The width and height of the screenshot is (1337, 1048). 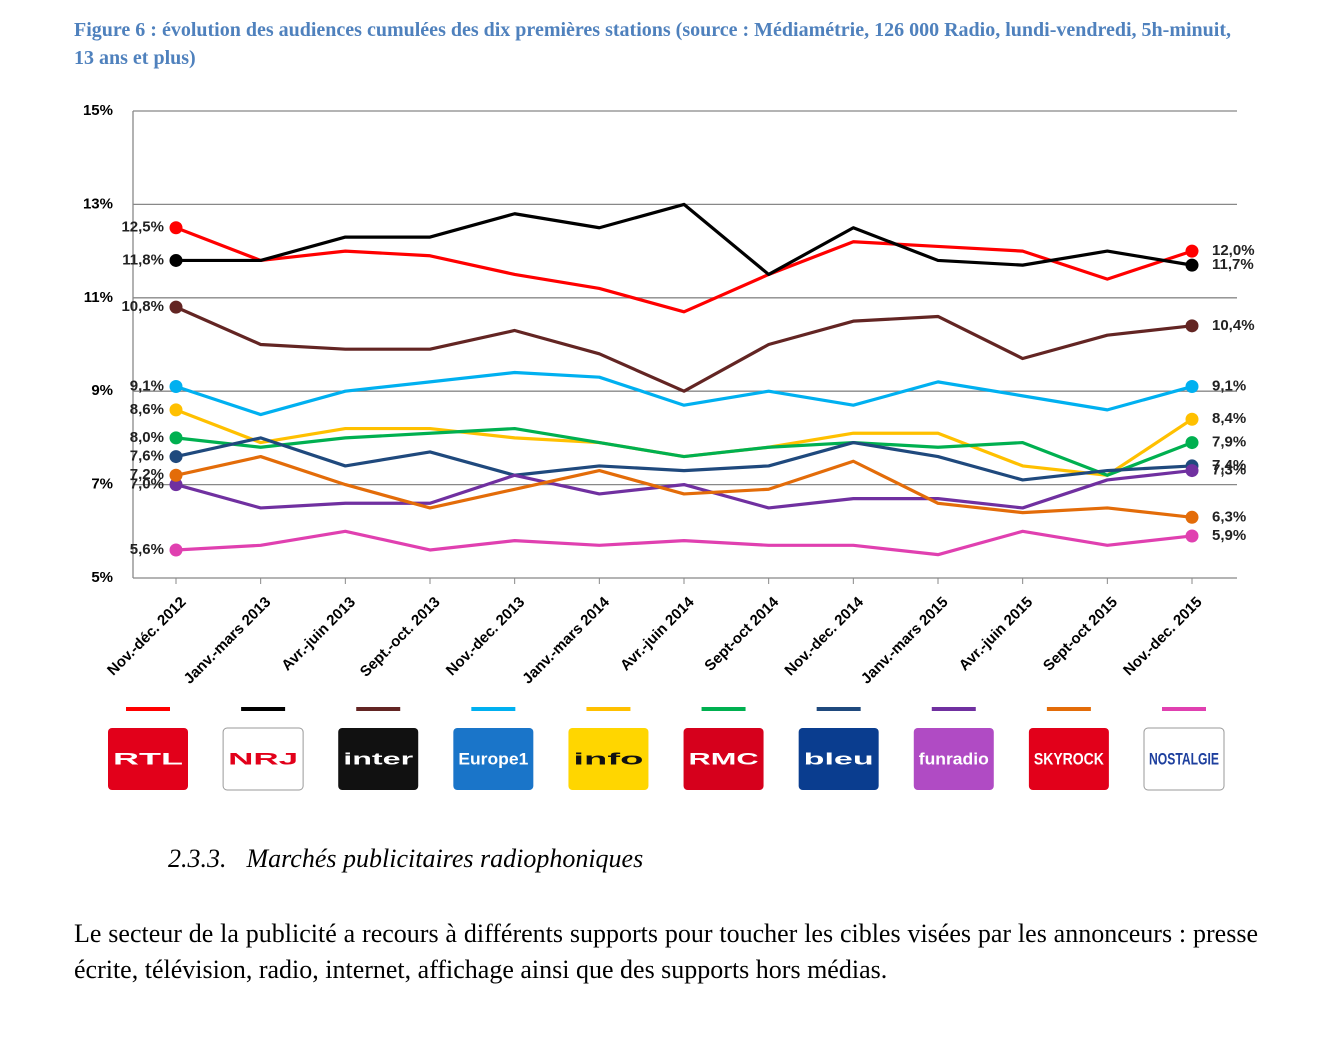 I want to click on data-label: 5,6%, so click(x=147, y=549).